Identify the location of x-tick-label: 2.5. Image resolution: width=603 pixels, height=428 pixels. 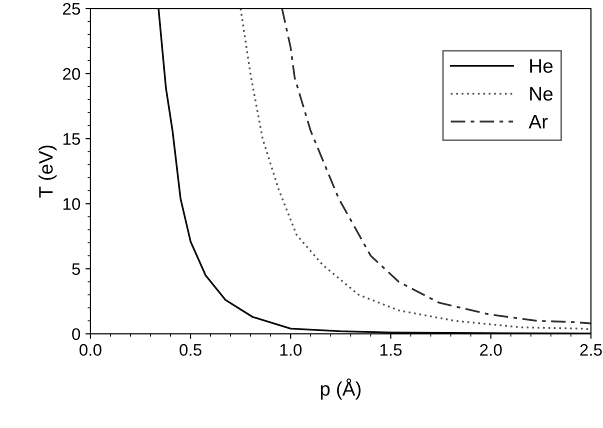
(591, 350).